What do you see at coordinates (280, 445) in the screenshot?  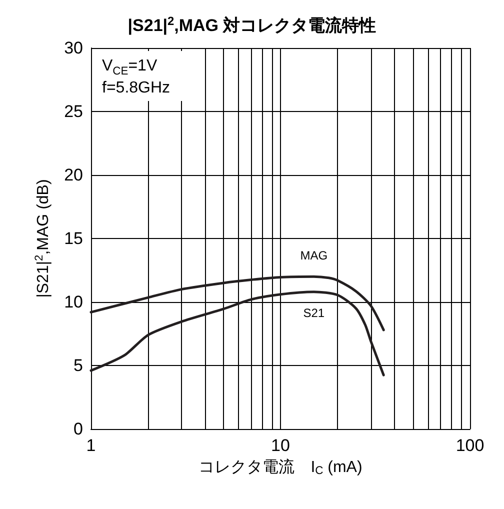 I see `x-tick-label: 10` at bounding box center [280, 445].